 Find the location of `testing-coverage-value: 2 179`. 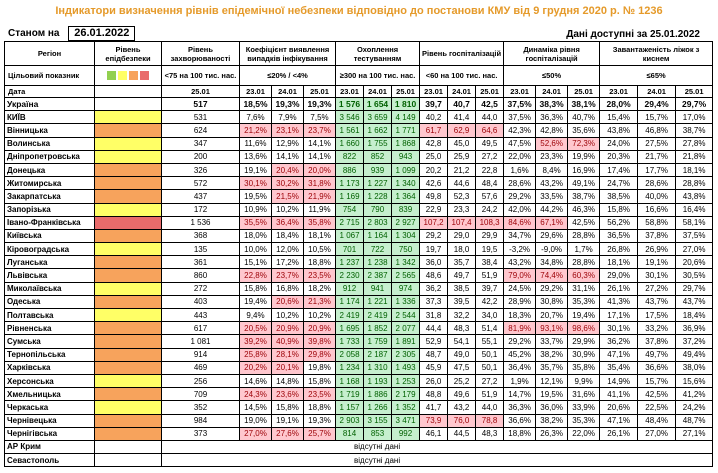

testing-coverage-value: 2 179 is located at coordinates (406, 394).